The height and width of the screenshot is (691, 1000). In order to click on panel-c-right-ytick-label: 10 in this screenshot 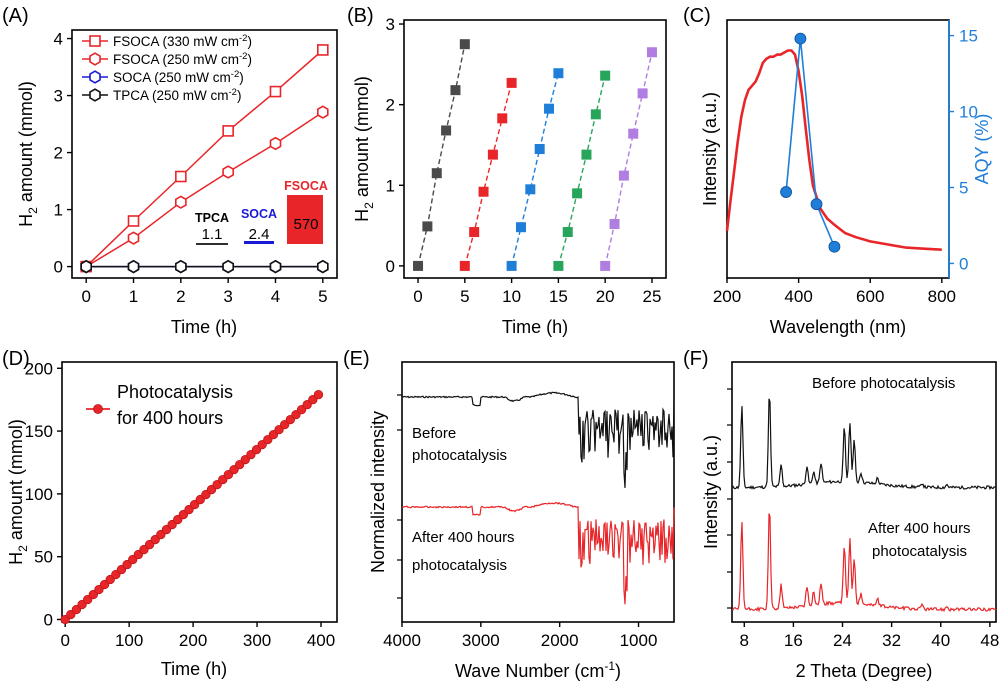, I will do `click(968, 112)`.